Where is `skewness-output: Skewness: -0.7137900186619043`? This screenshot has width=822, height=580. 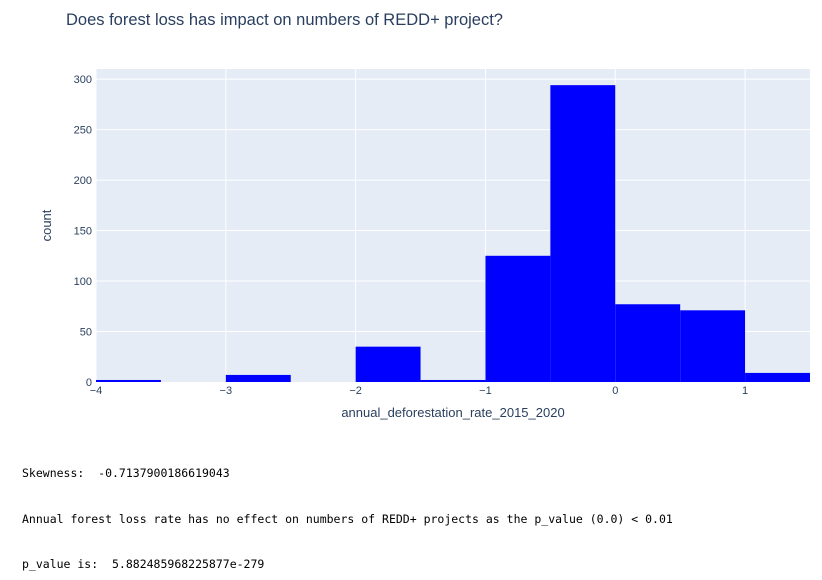
skewness-output: Skewness: -0.7137900186619043 is located at coordinates (126, 473).